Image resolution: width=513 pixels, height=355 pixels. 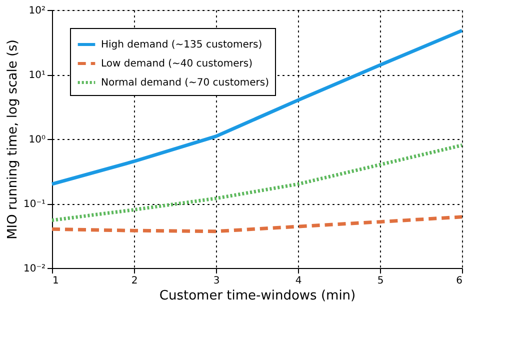 What do you see at coordinates (34, 269) in the screenshot?
I see `y-tick-label: 10⁻²` at bounding box center [34, 269].